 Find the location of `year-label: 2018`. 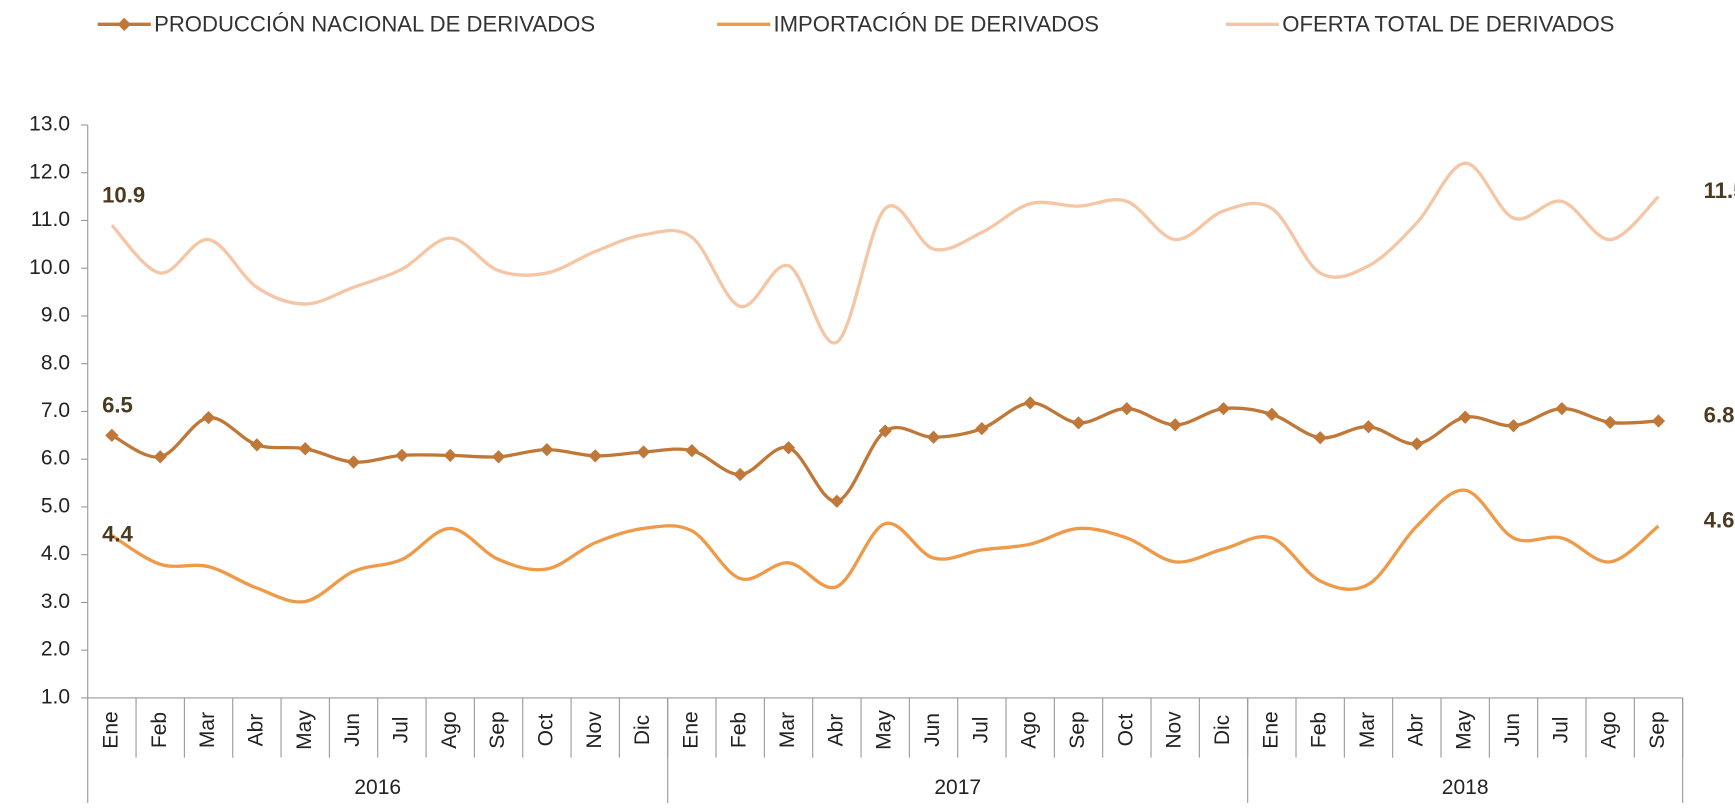

year-label: 2018 is located at coordinates (1465, 787).